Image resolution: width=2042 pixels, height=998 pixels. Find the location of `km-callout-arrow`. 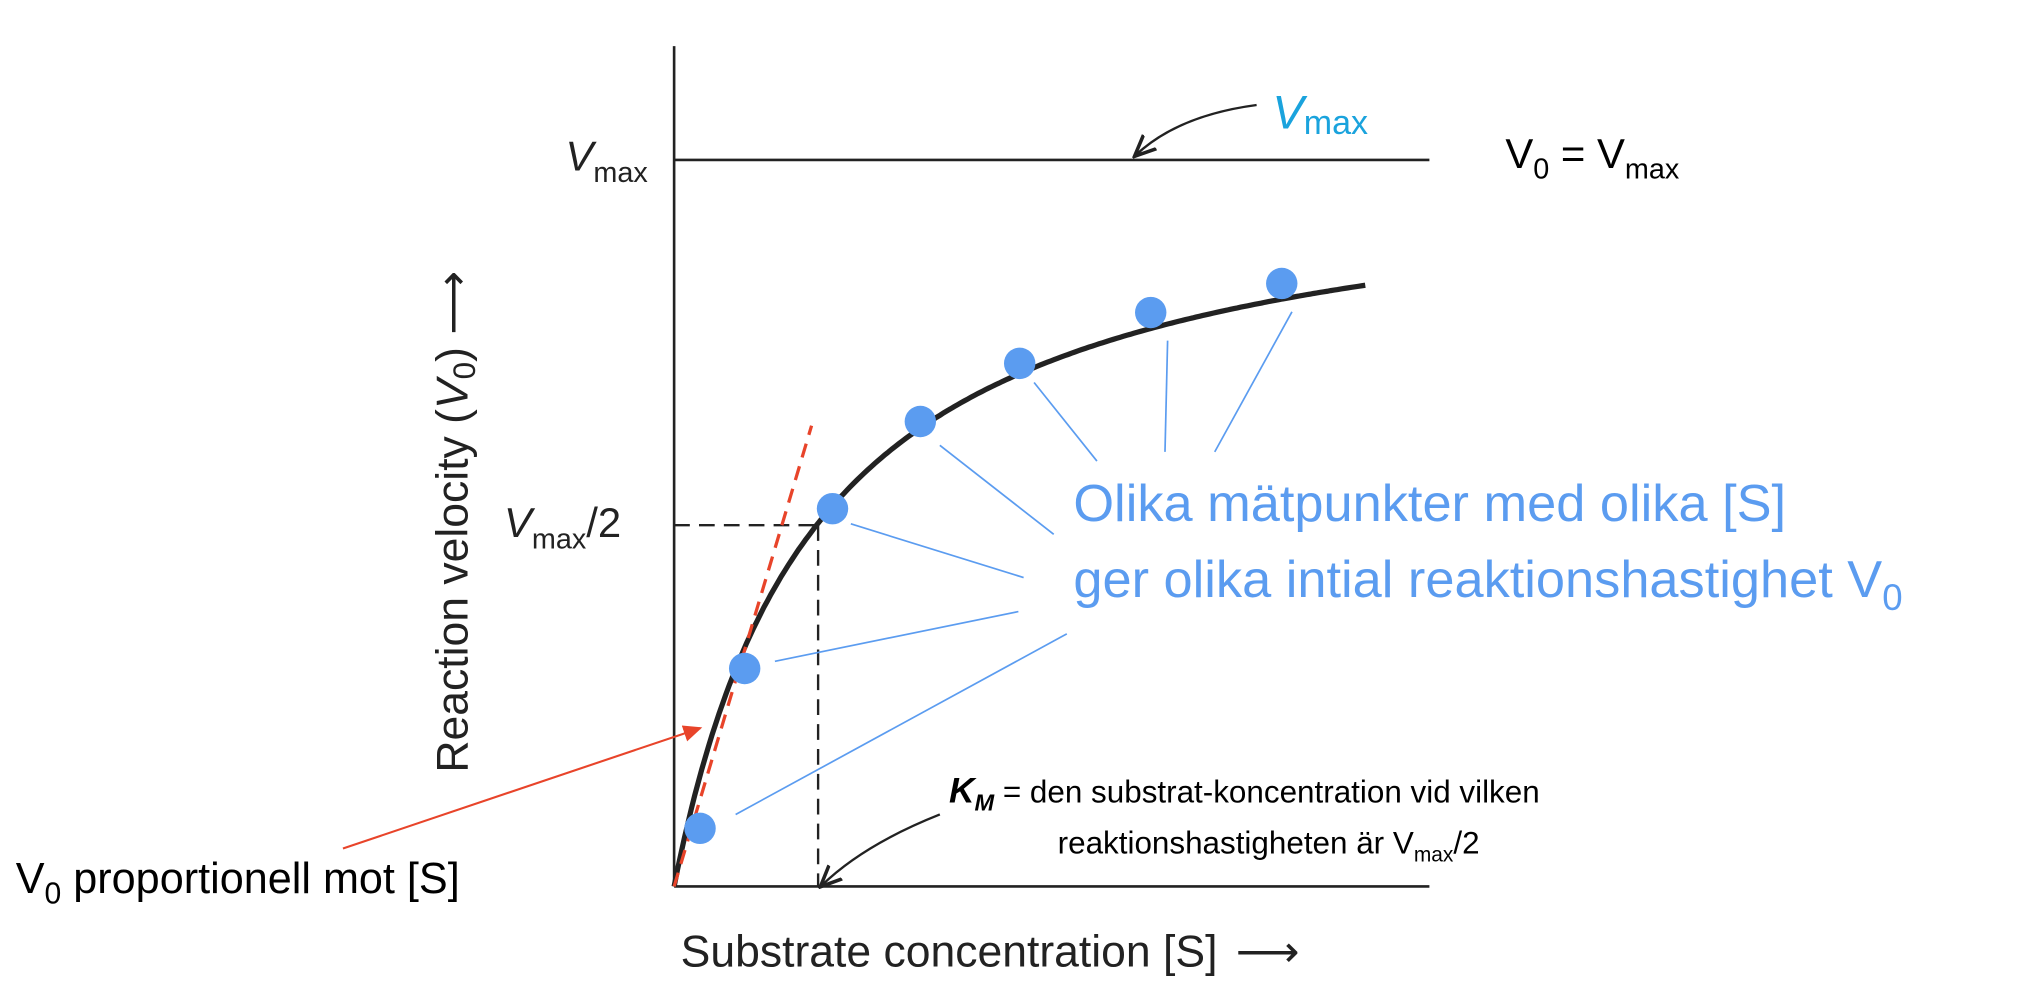

km-callout-arrow is located at coordinates (881, 849).